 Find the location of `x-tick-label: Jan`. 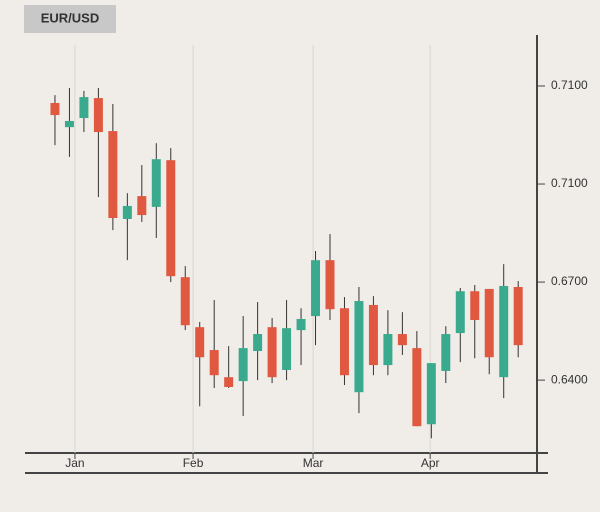

x-tick-label: Jan is located at coordinates (74, 463).